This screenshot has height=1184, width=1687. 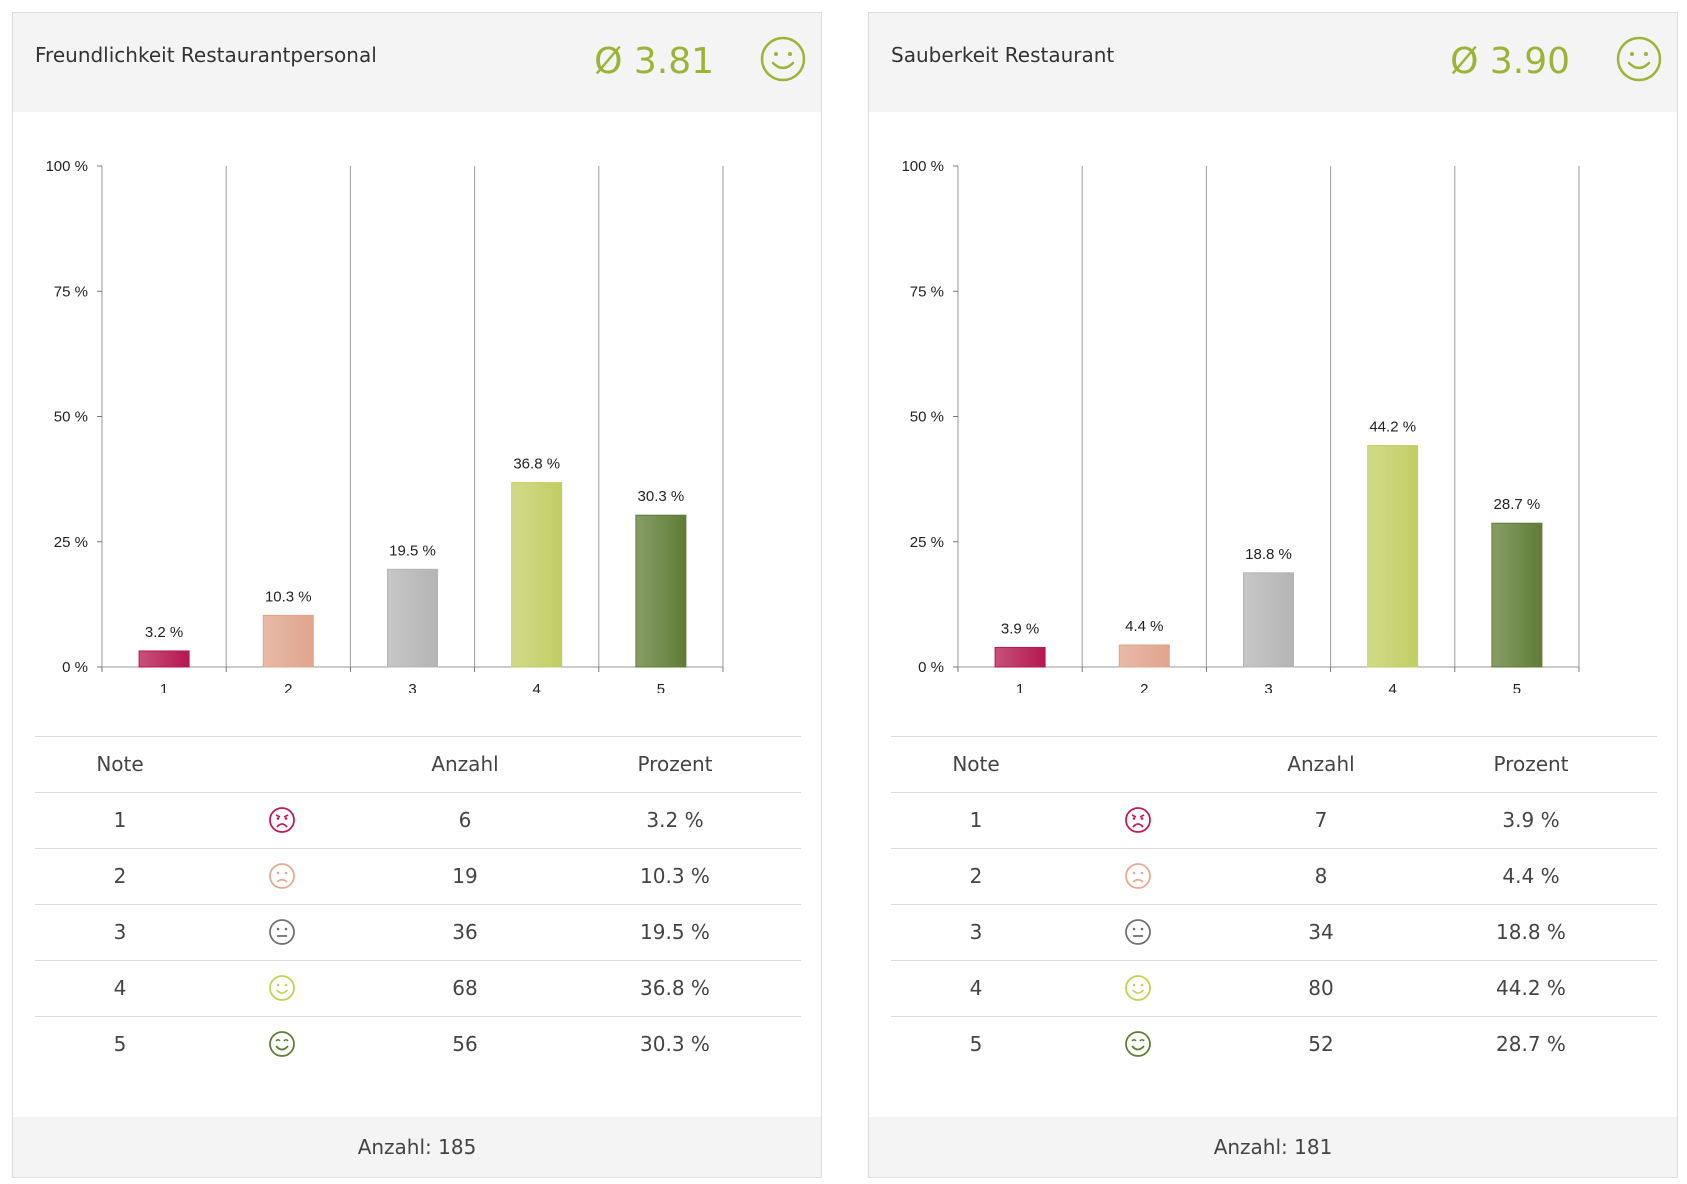 What do you see at coordinates (1321, 988) in the screenshot?
I see `row-anzahl: 80` at bounding box center [1321, 988].